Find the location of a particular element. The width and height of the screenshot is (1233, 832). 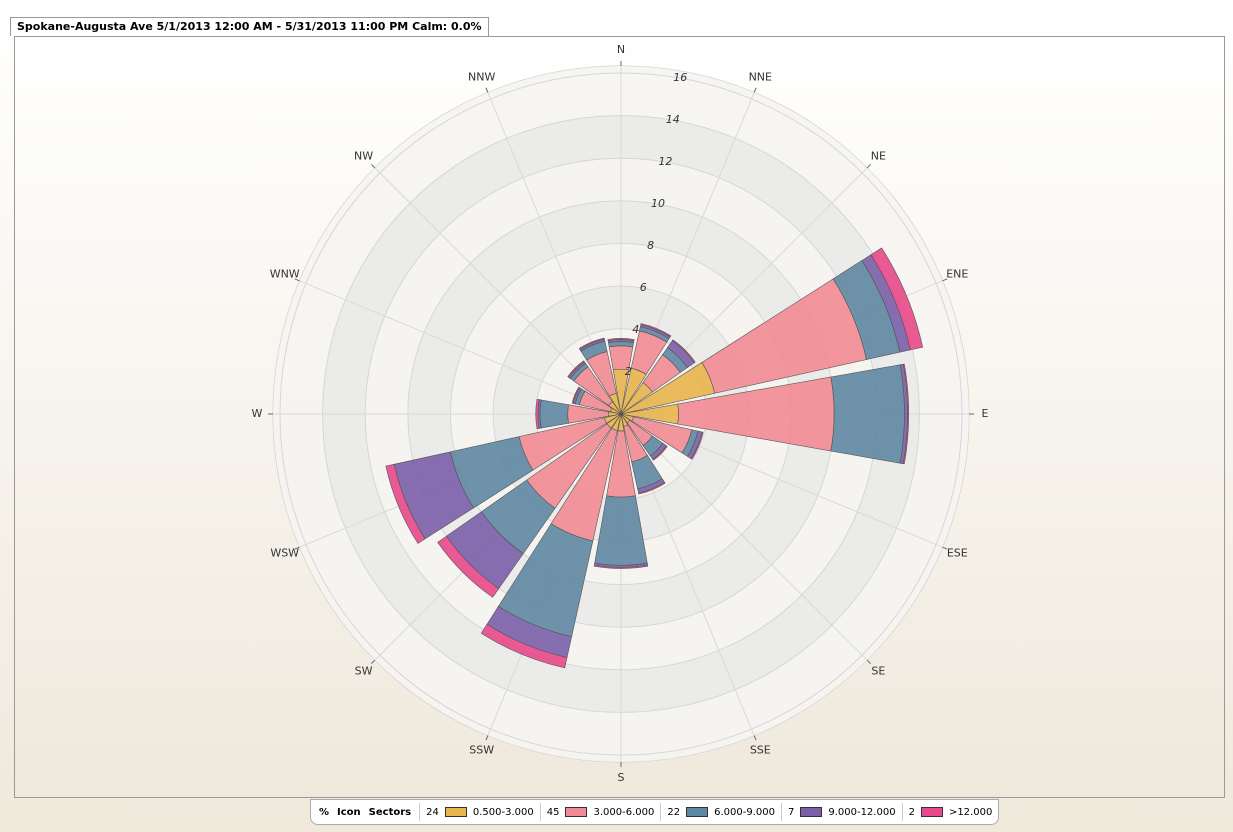

legend-percent: 22 is located at coordinates (674, 812).